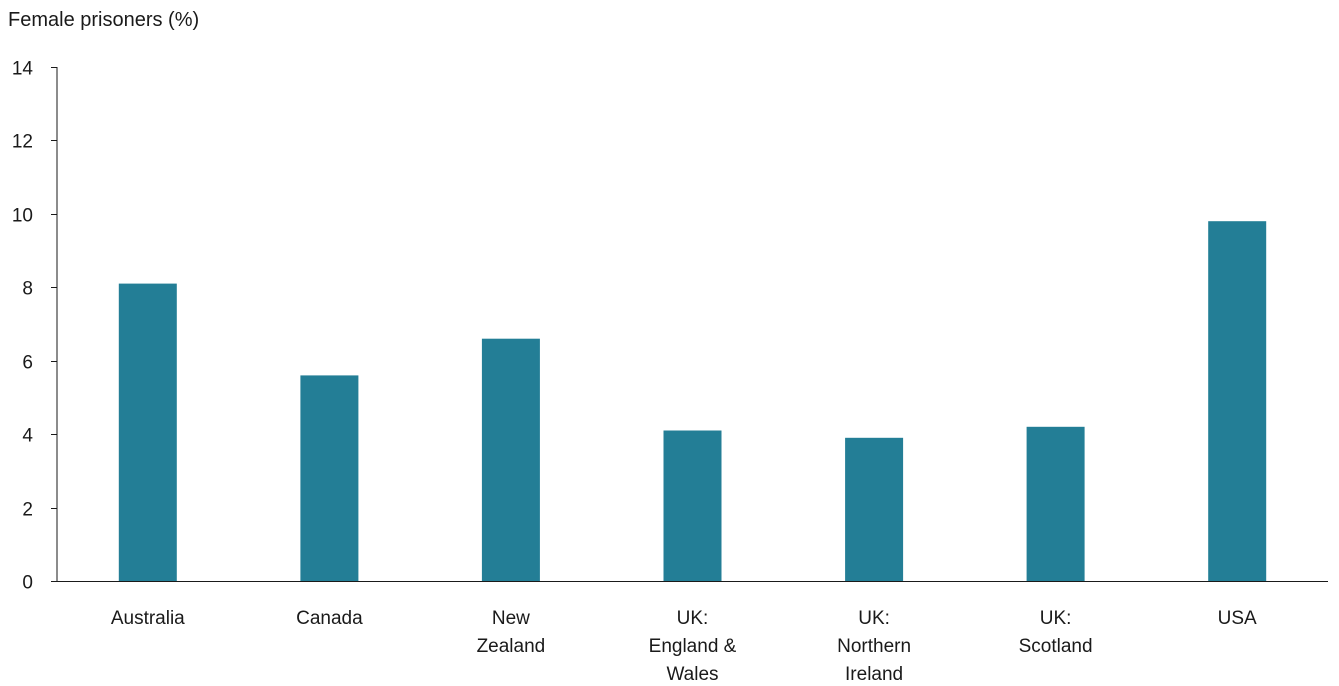 This screenshot has width=1339, height=686. I want to click on x-tick-label-line: England &, so click(693, 646).